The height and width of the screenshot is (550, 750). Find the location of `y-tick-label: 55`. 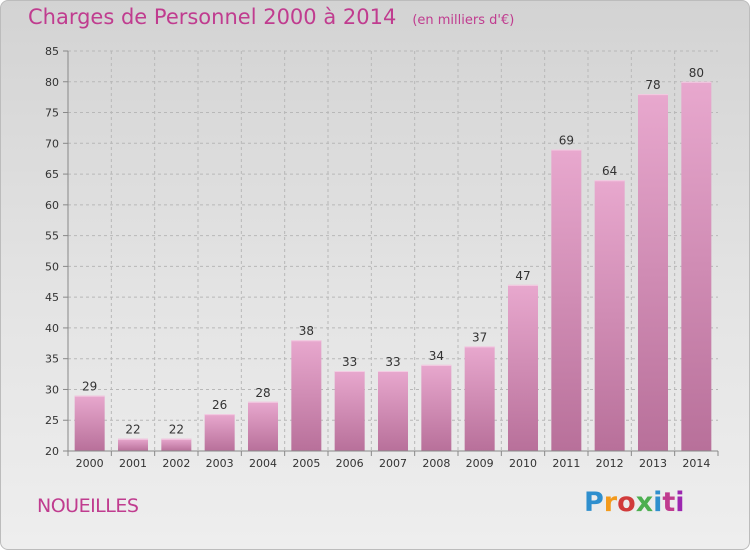

y-tick-label: 55 is located at coordinates (52, 236).